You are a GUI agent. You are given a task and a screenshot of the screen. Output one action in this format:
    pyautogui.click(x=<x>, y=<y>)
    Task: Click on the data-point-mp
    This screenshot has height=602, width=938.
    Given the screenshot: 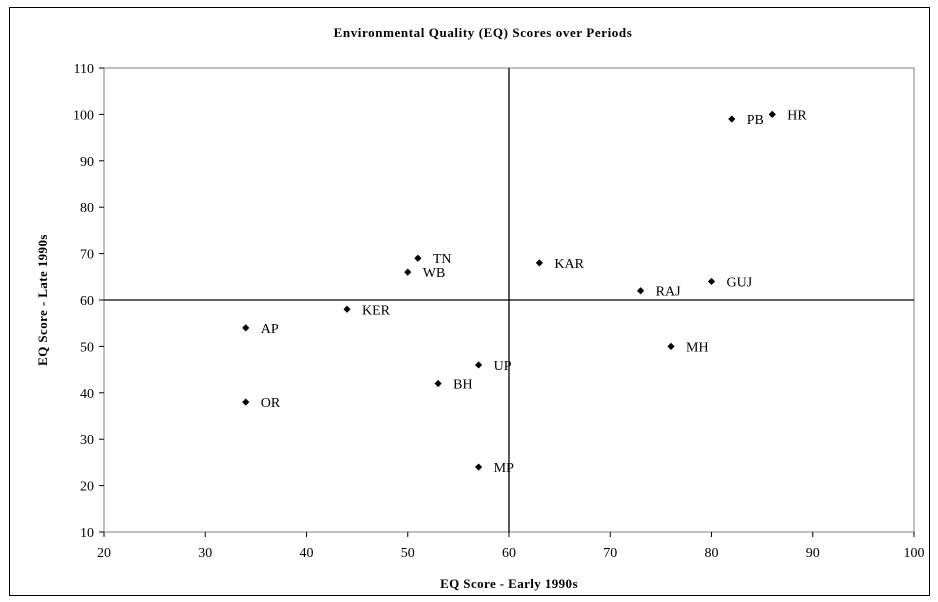 What is the action you would take?
    pyautogui.click(x=479, y=467)
    